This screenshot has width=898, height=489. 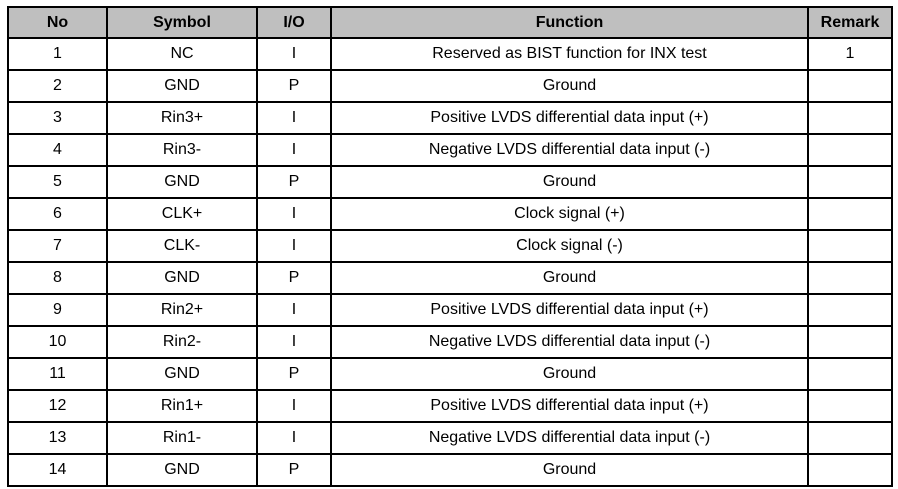 I want to click on cell-no: 14, so click(x=57, y=470).